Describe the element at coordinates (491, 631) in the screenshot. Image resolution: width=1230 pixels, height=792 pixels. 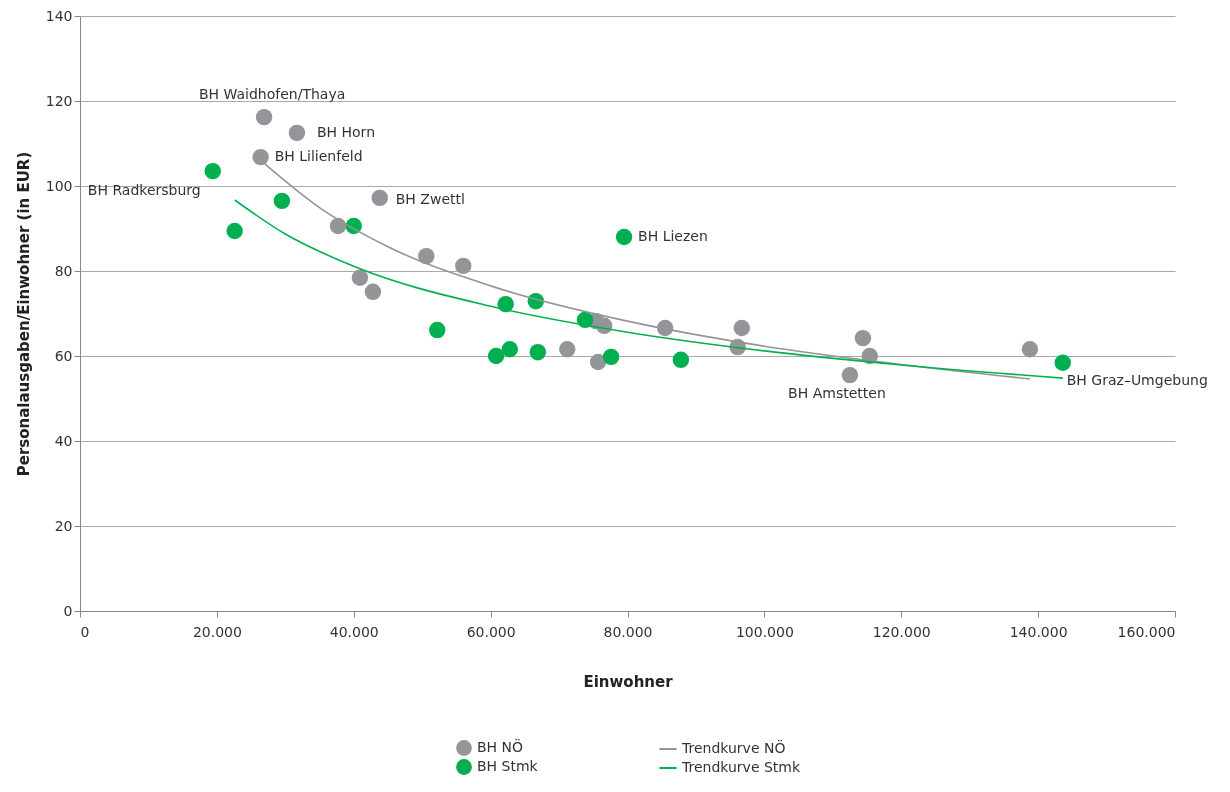
I see `x-tick-label: 60.000` at that location.